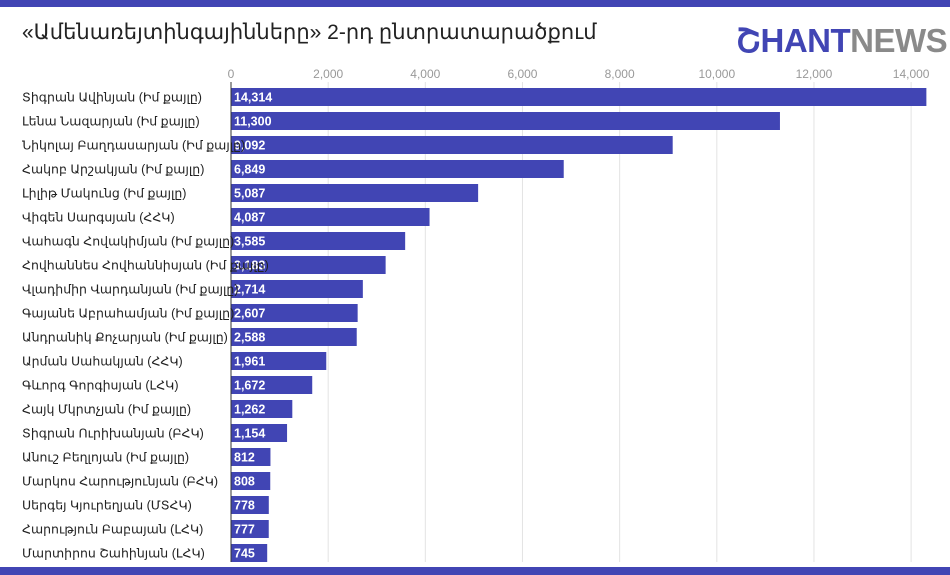  What do you see at coordinates (102, 362) in the screenshot?
I see `category-label: Արման Սահակյան (ՀՀԿ)` at bounding box center [102, 362].